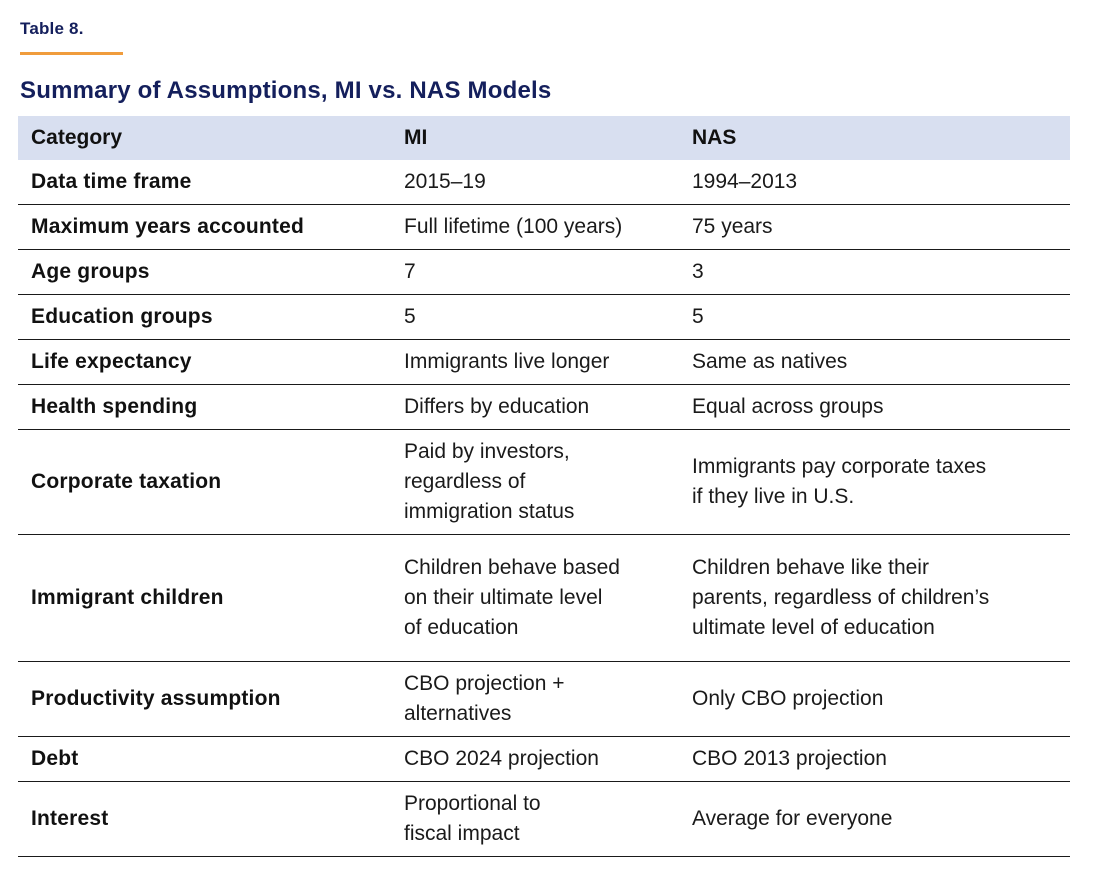 The height and width of the screenshot is (895, 1094). Describe the element at coordinates (484, 698) in the screenshot. I see `mi-value: CBO projection + alternatives` at that location.